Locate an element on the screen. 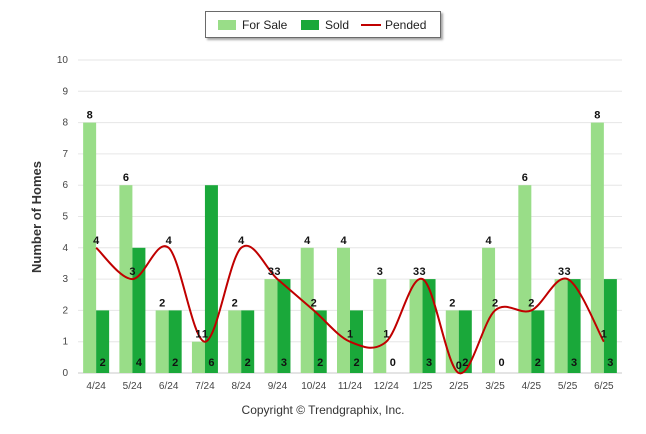 The height and width of the screenshot is (434, 646). legend-label-for-sale: For Sale is located at coordinates (265, 25).